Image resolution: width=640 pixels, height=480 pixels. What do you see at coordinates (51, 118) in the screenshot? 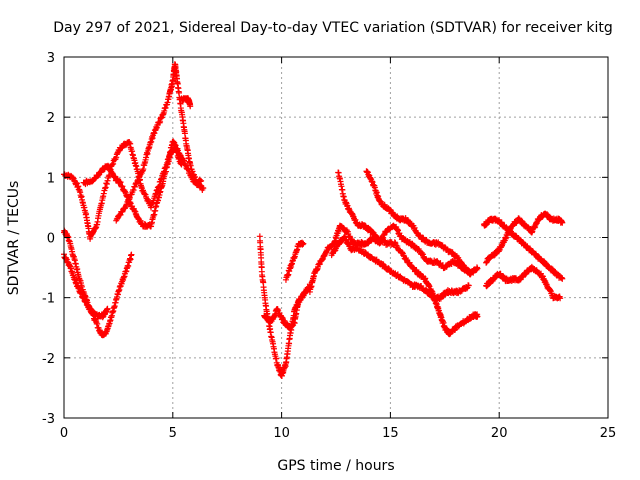
I see `y-tick-label: 2` at bounding box center [51, 118].